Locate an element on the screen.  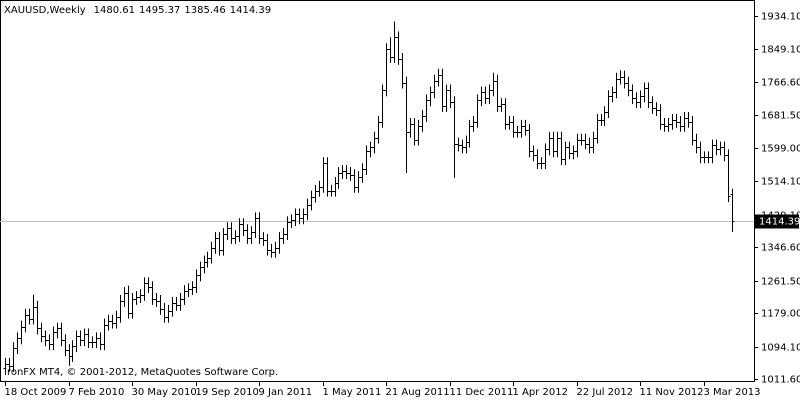
x-tick-label: 19 Sep 2010 is located at coordinates (227, 392).